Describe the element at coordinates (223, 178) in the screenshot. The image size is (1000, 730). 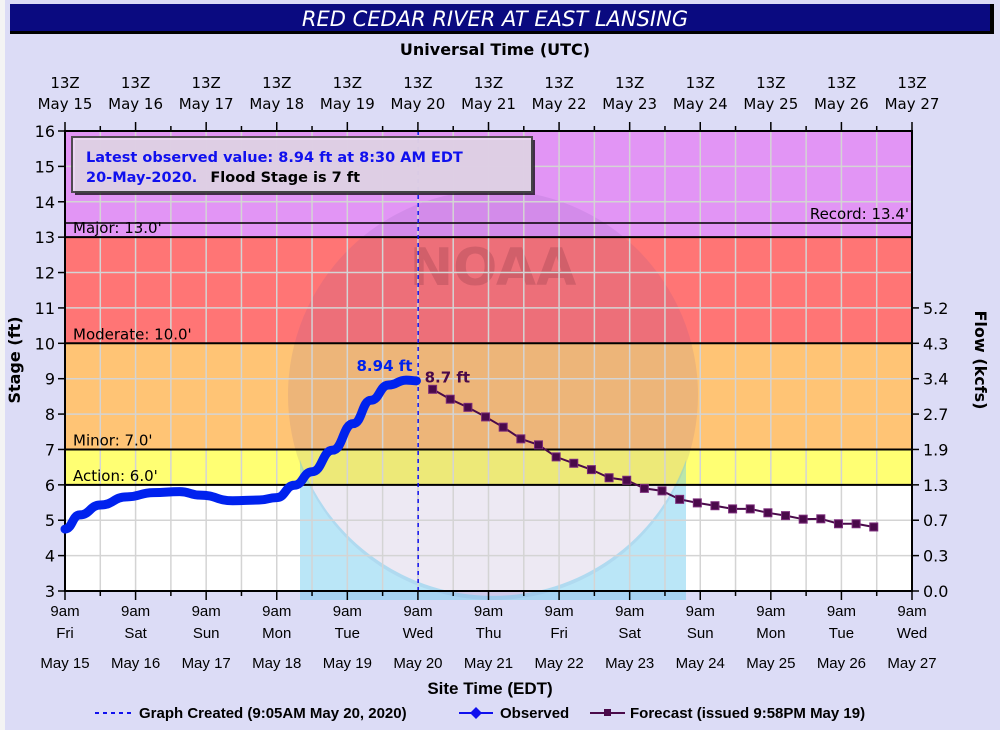
I see `svg-text:20-May-2020. Flood Stage: 20-May-2020. Flood Stage is 7 ft` at that location.